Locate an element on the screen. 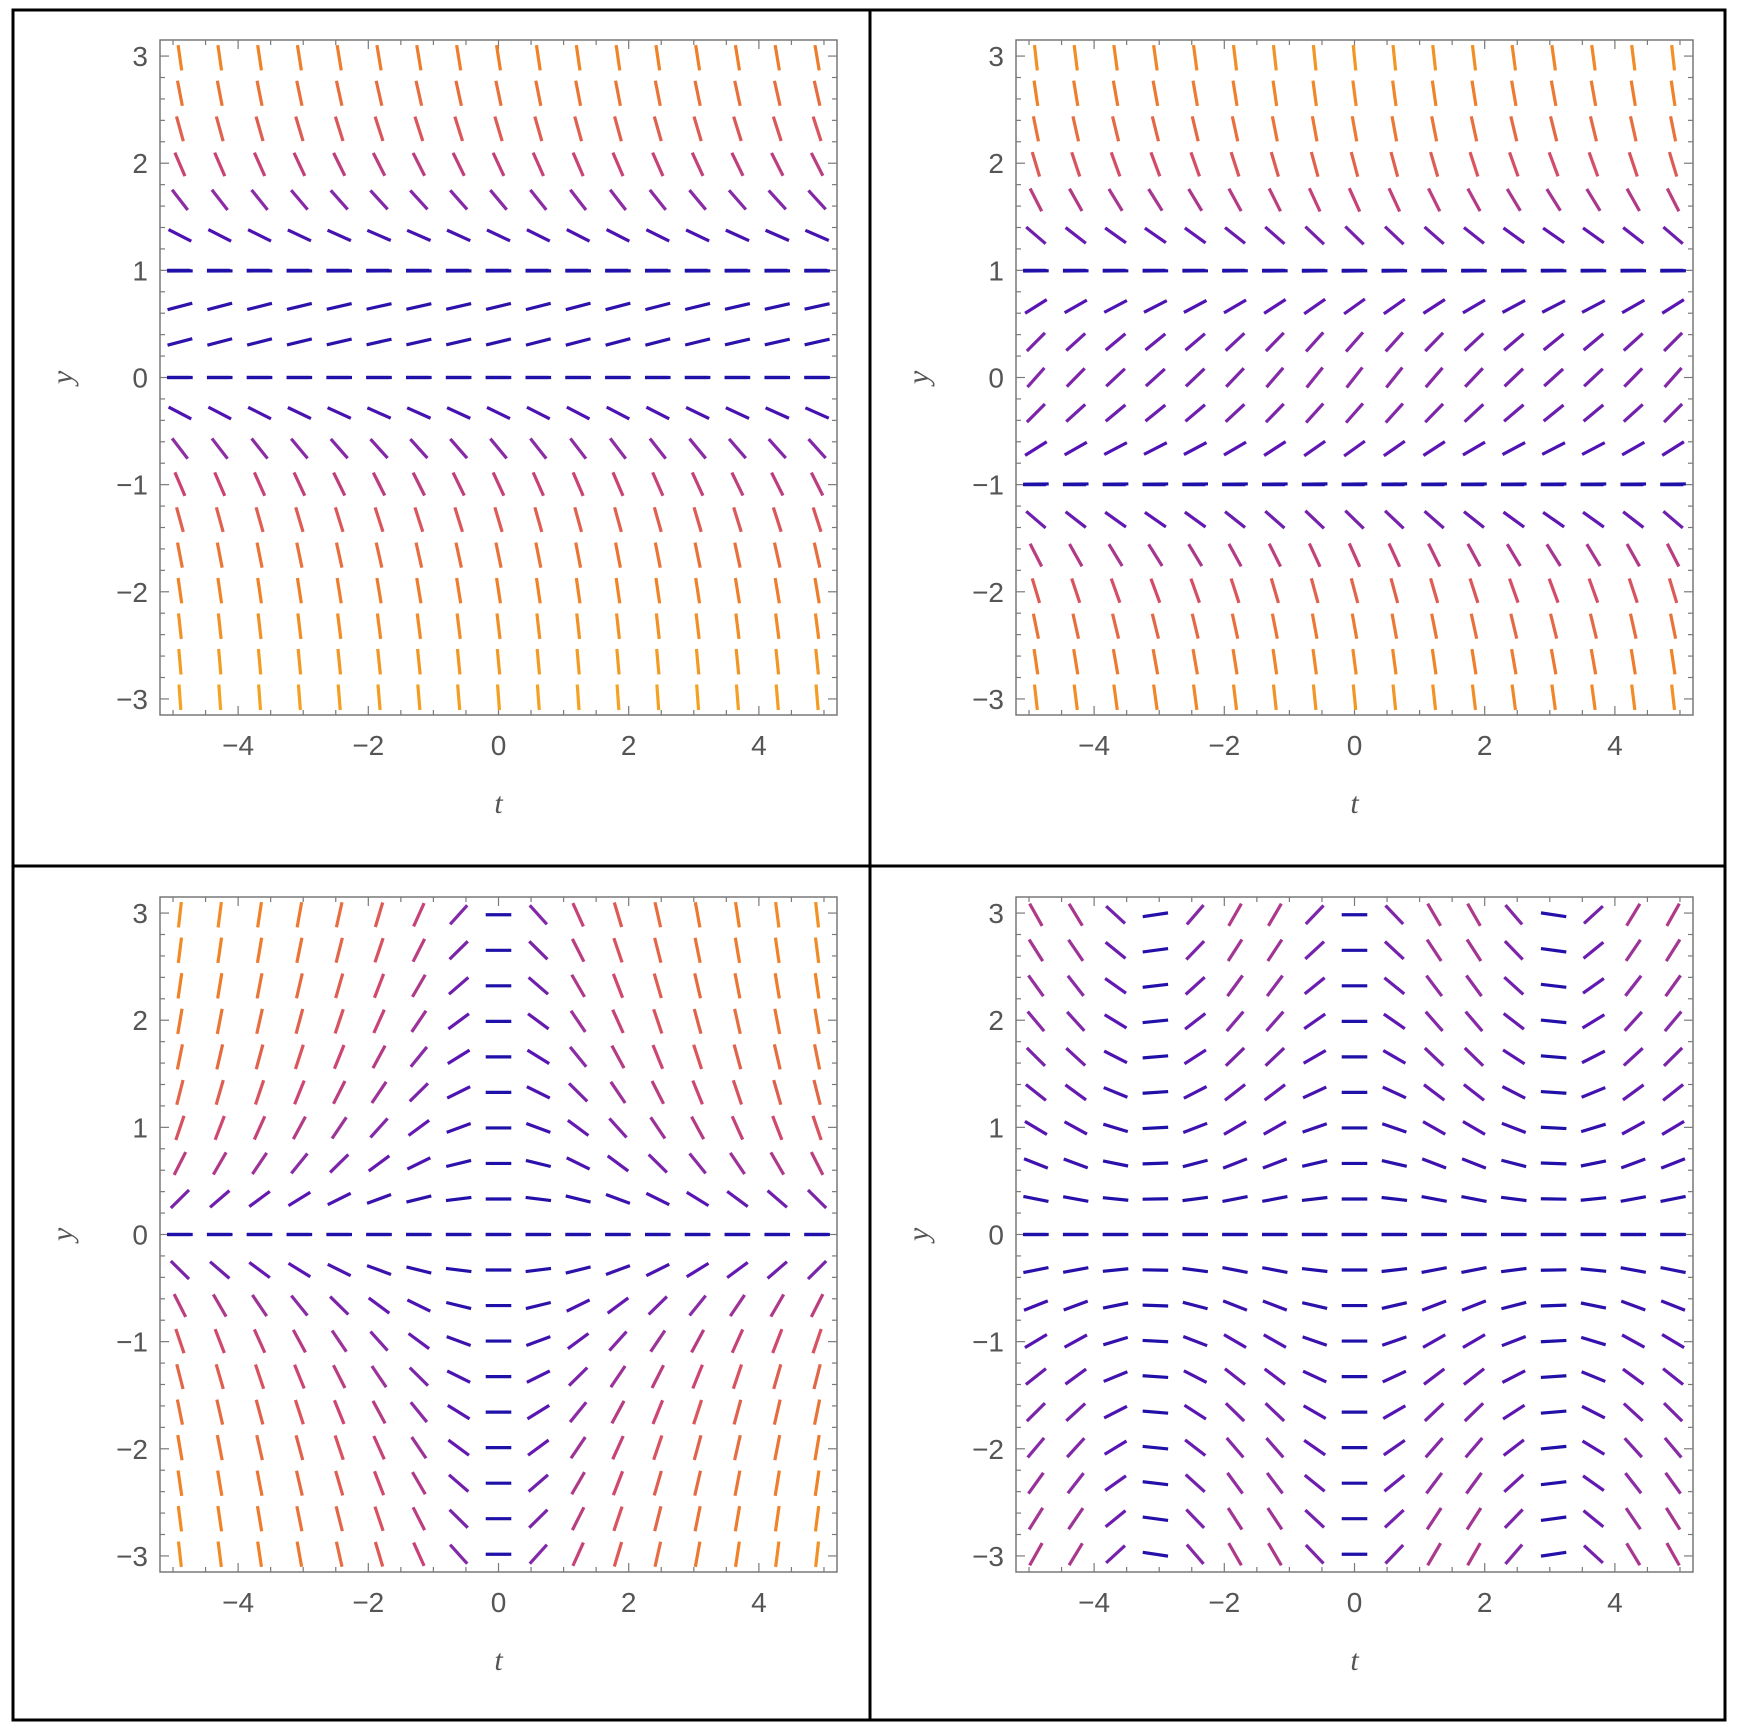 The width and height of the screenshot is (1737, 1731). x-tick-label: 4 is located at coordinates (759, 1602).